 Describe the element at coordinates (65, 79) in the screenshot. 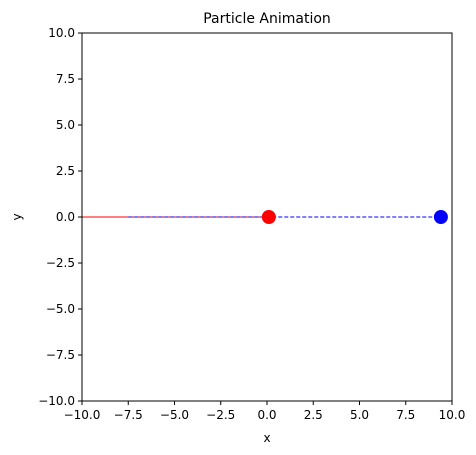

I see `y-tick-label: 7.5` at that location.